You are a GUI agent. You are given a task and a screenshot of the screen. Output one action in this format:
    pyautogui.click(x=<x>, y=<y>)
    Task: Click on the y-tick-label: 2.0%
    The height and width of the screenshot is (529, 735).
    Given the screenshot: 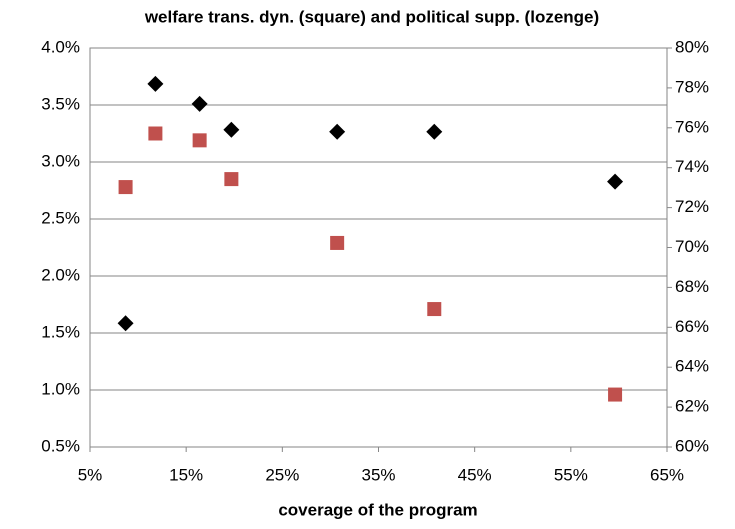 What is the action you would take?
    pyautogui.click(x=60, y=274)
    